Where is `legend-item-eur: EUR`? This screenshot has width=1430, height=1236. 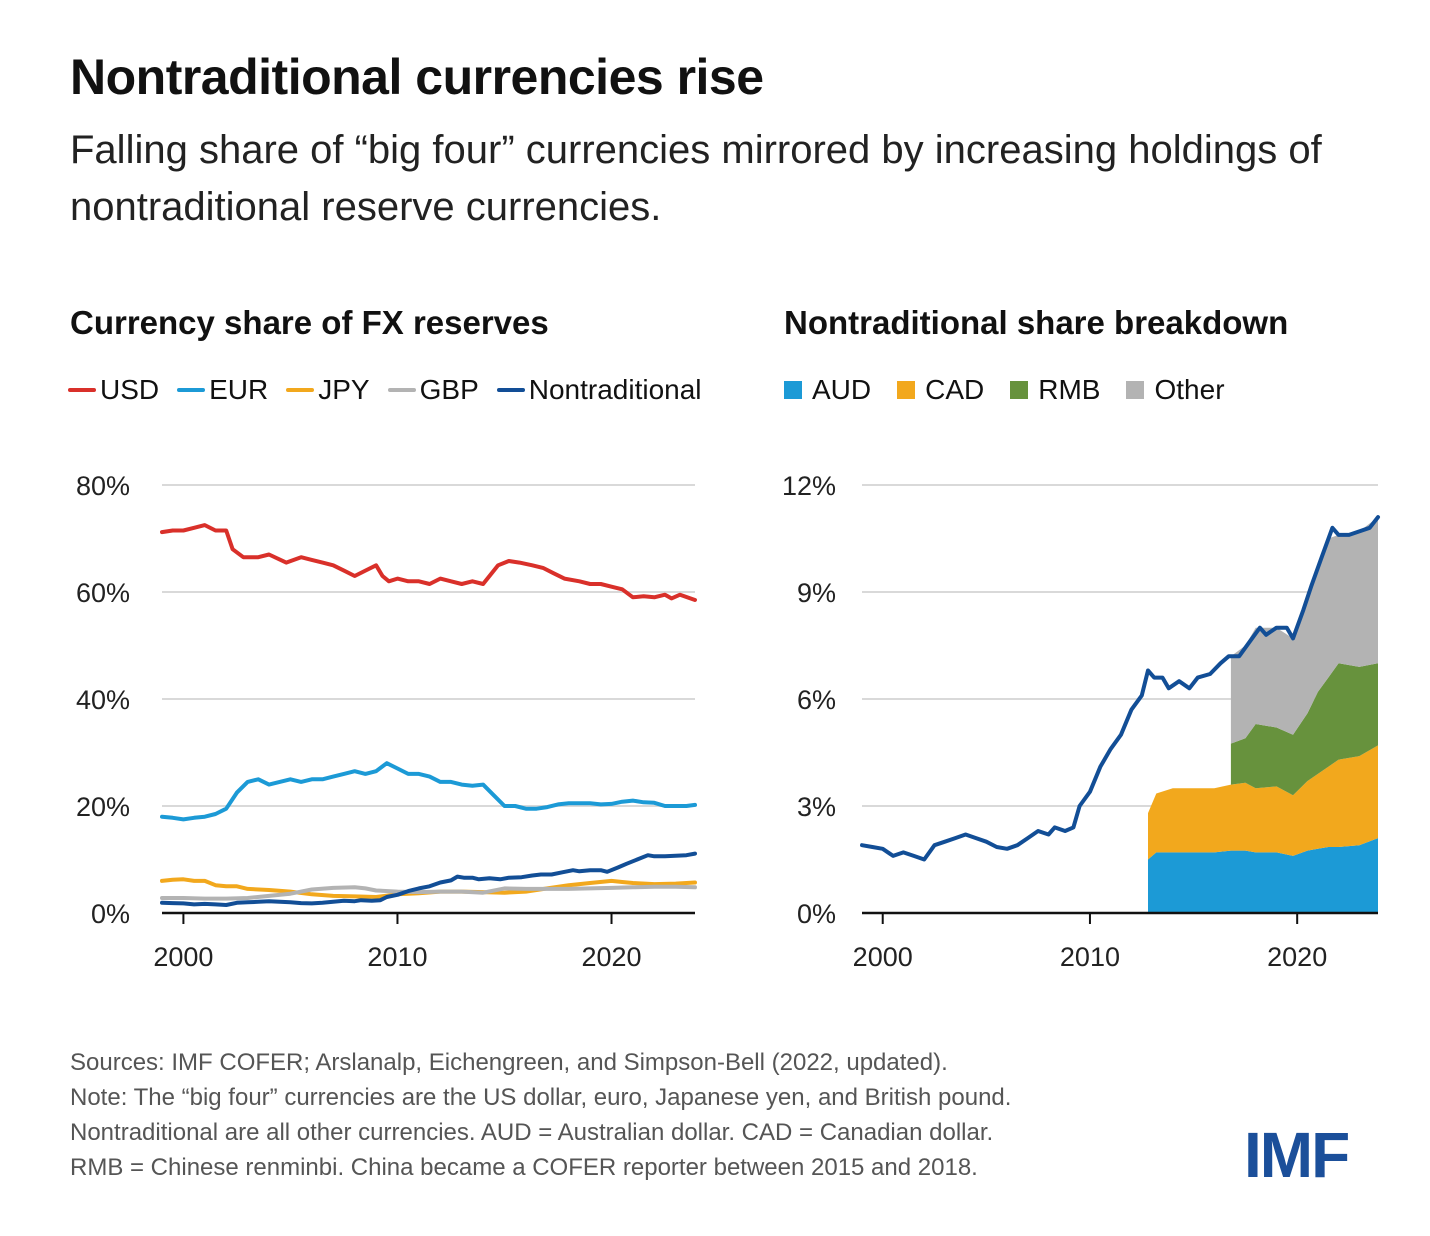 legend-item-eur: EUR is located at coordinates (222, 390).